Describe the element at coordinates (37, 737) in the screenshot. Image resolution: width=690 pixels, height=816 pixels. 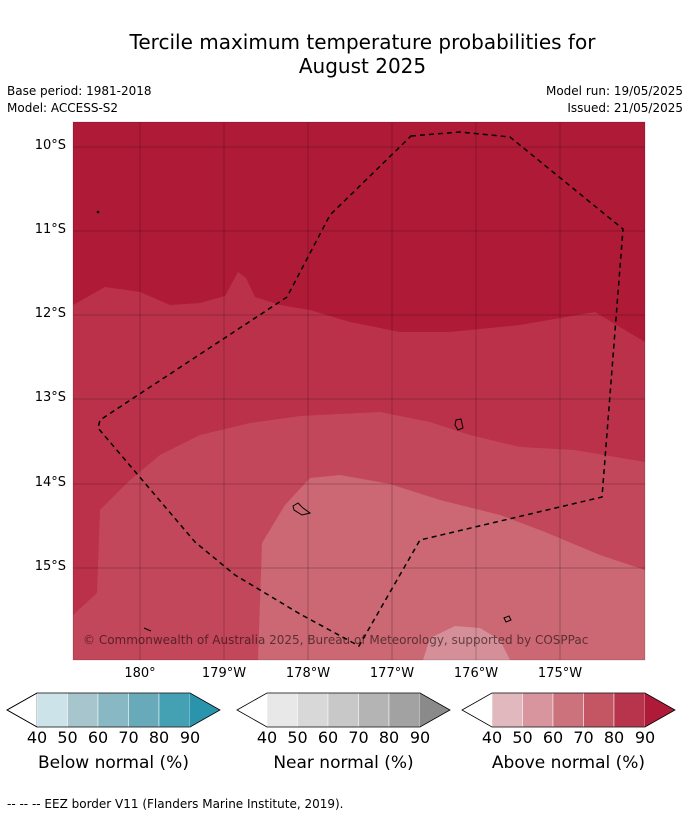
I see `cb-below-tick: 40` at that location.